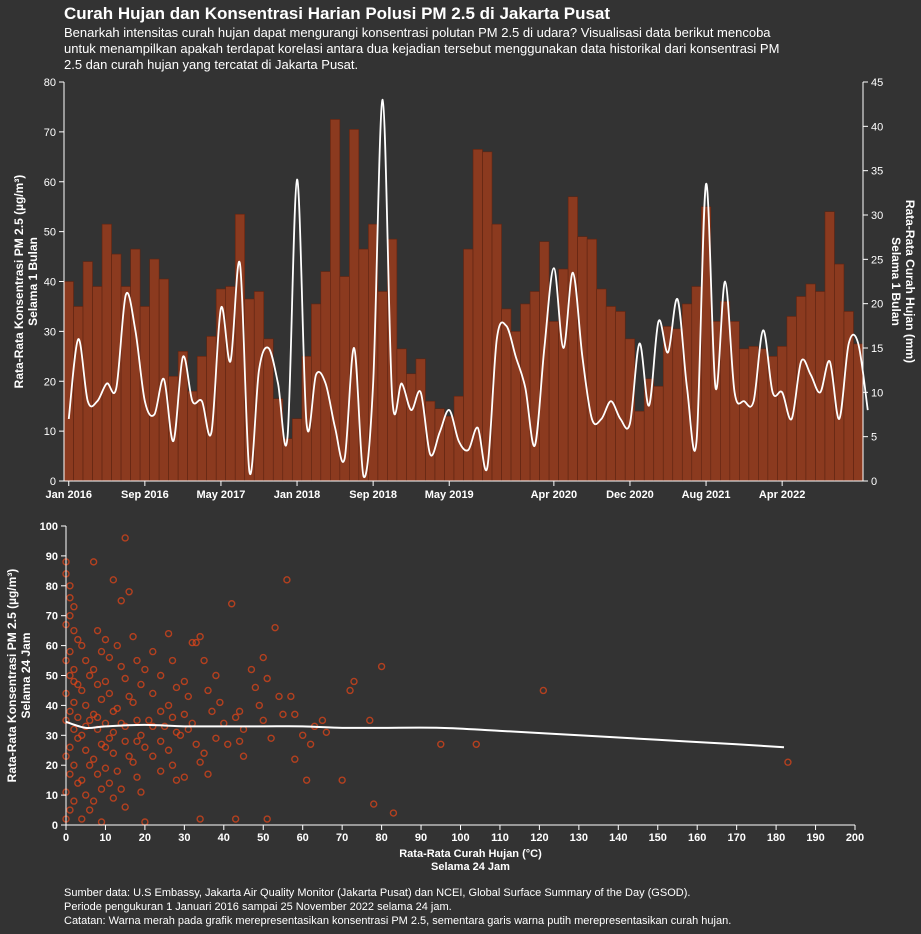 The width and height of the screenshot is (921, 934). Describe the element at coordinates (52, 617) in the screenshot. I see `scatter-y-tick-label: 70` at that location.